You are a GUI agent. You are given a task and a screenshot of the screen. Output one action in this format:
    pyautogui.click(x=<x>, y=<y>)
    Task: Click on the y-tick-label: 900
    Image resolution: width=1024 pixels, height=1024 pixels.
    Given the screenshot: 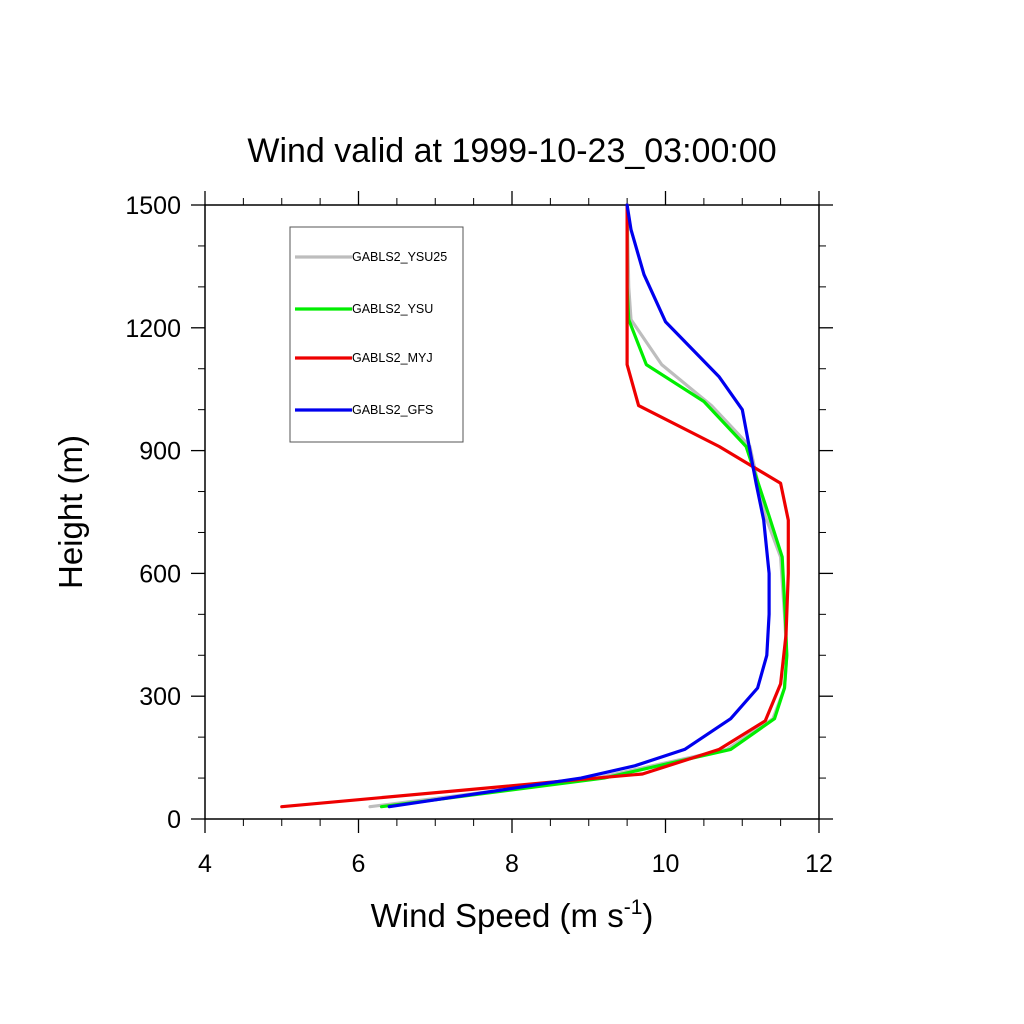 What is the action you would take?
    pyautogui.click(x=160, y=452)
    